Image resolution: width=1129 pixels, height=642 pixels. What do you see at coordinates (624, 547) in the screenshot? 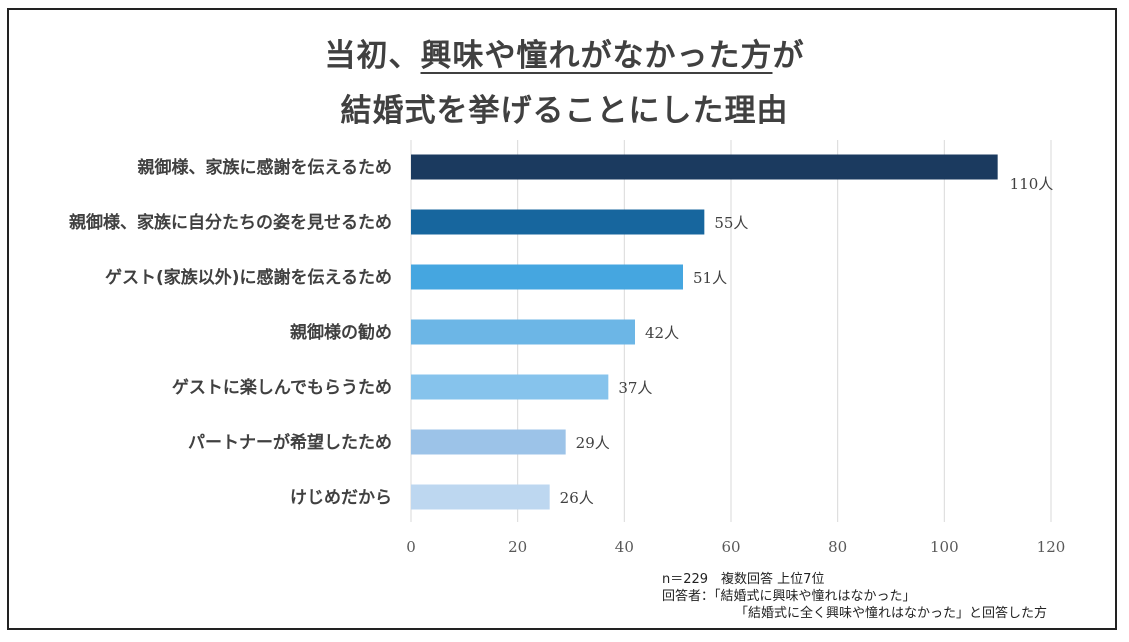
I see `x-tick-label: 40` at bounding box center [624, 547].